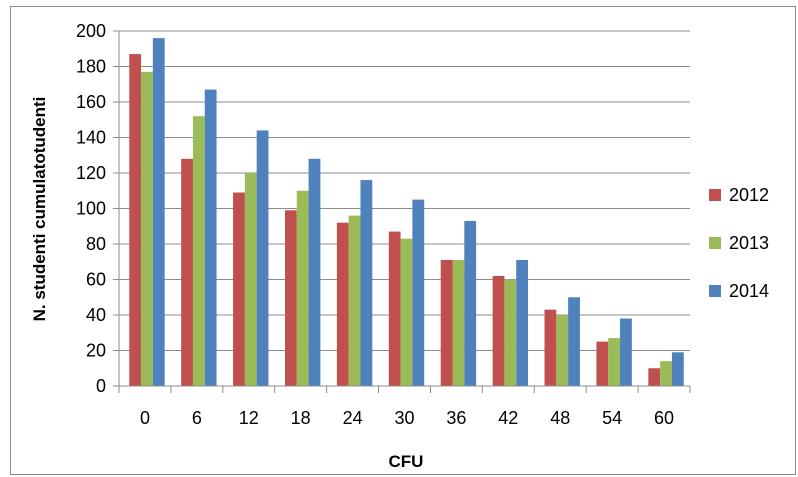 This screenshot has height=477, width=798. What do you see at coordinates (101, 386) in the screenshot?
I see `y-tick-label: 0` at bounding box center [101, 386].